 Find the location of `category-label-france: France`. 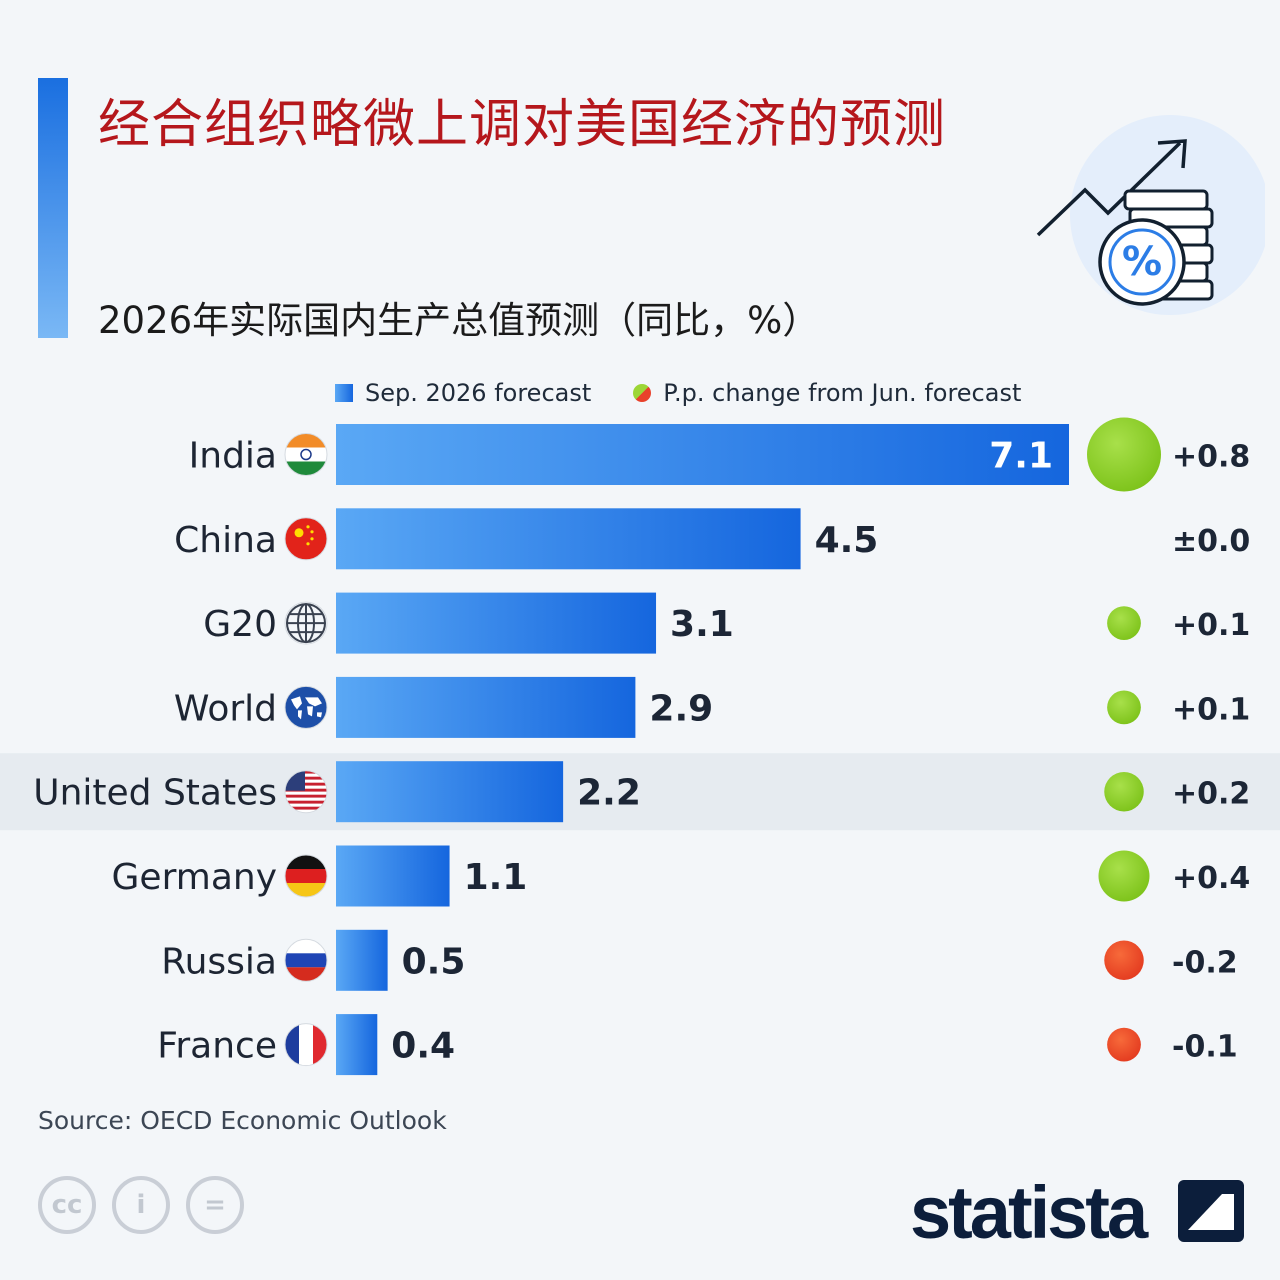

category-label-france: France is located at coordinates (217, 1046).